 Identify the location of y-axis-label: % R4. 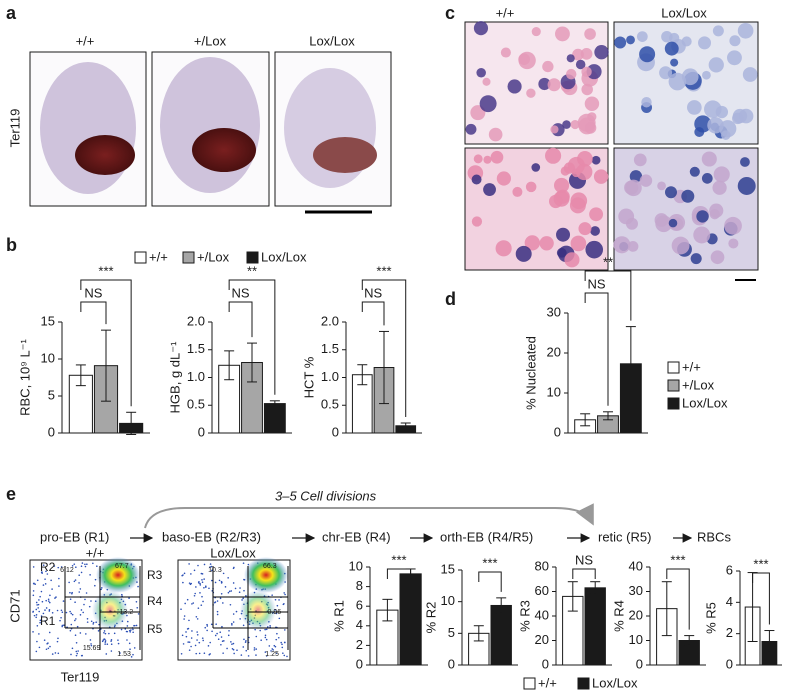
(618, 616).